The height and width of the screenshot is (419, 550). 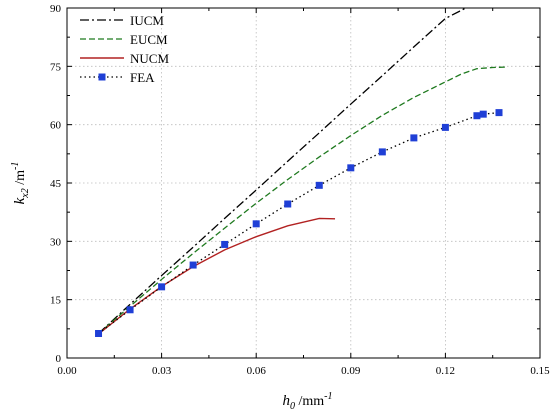 What do you see at coordinates (309, 401) in the screenshot?
I see `x-axis-label-unit: /mm` at bounding box center [309, 401].